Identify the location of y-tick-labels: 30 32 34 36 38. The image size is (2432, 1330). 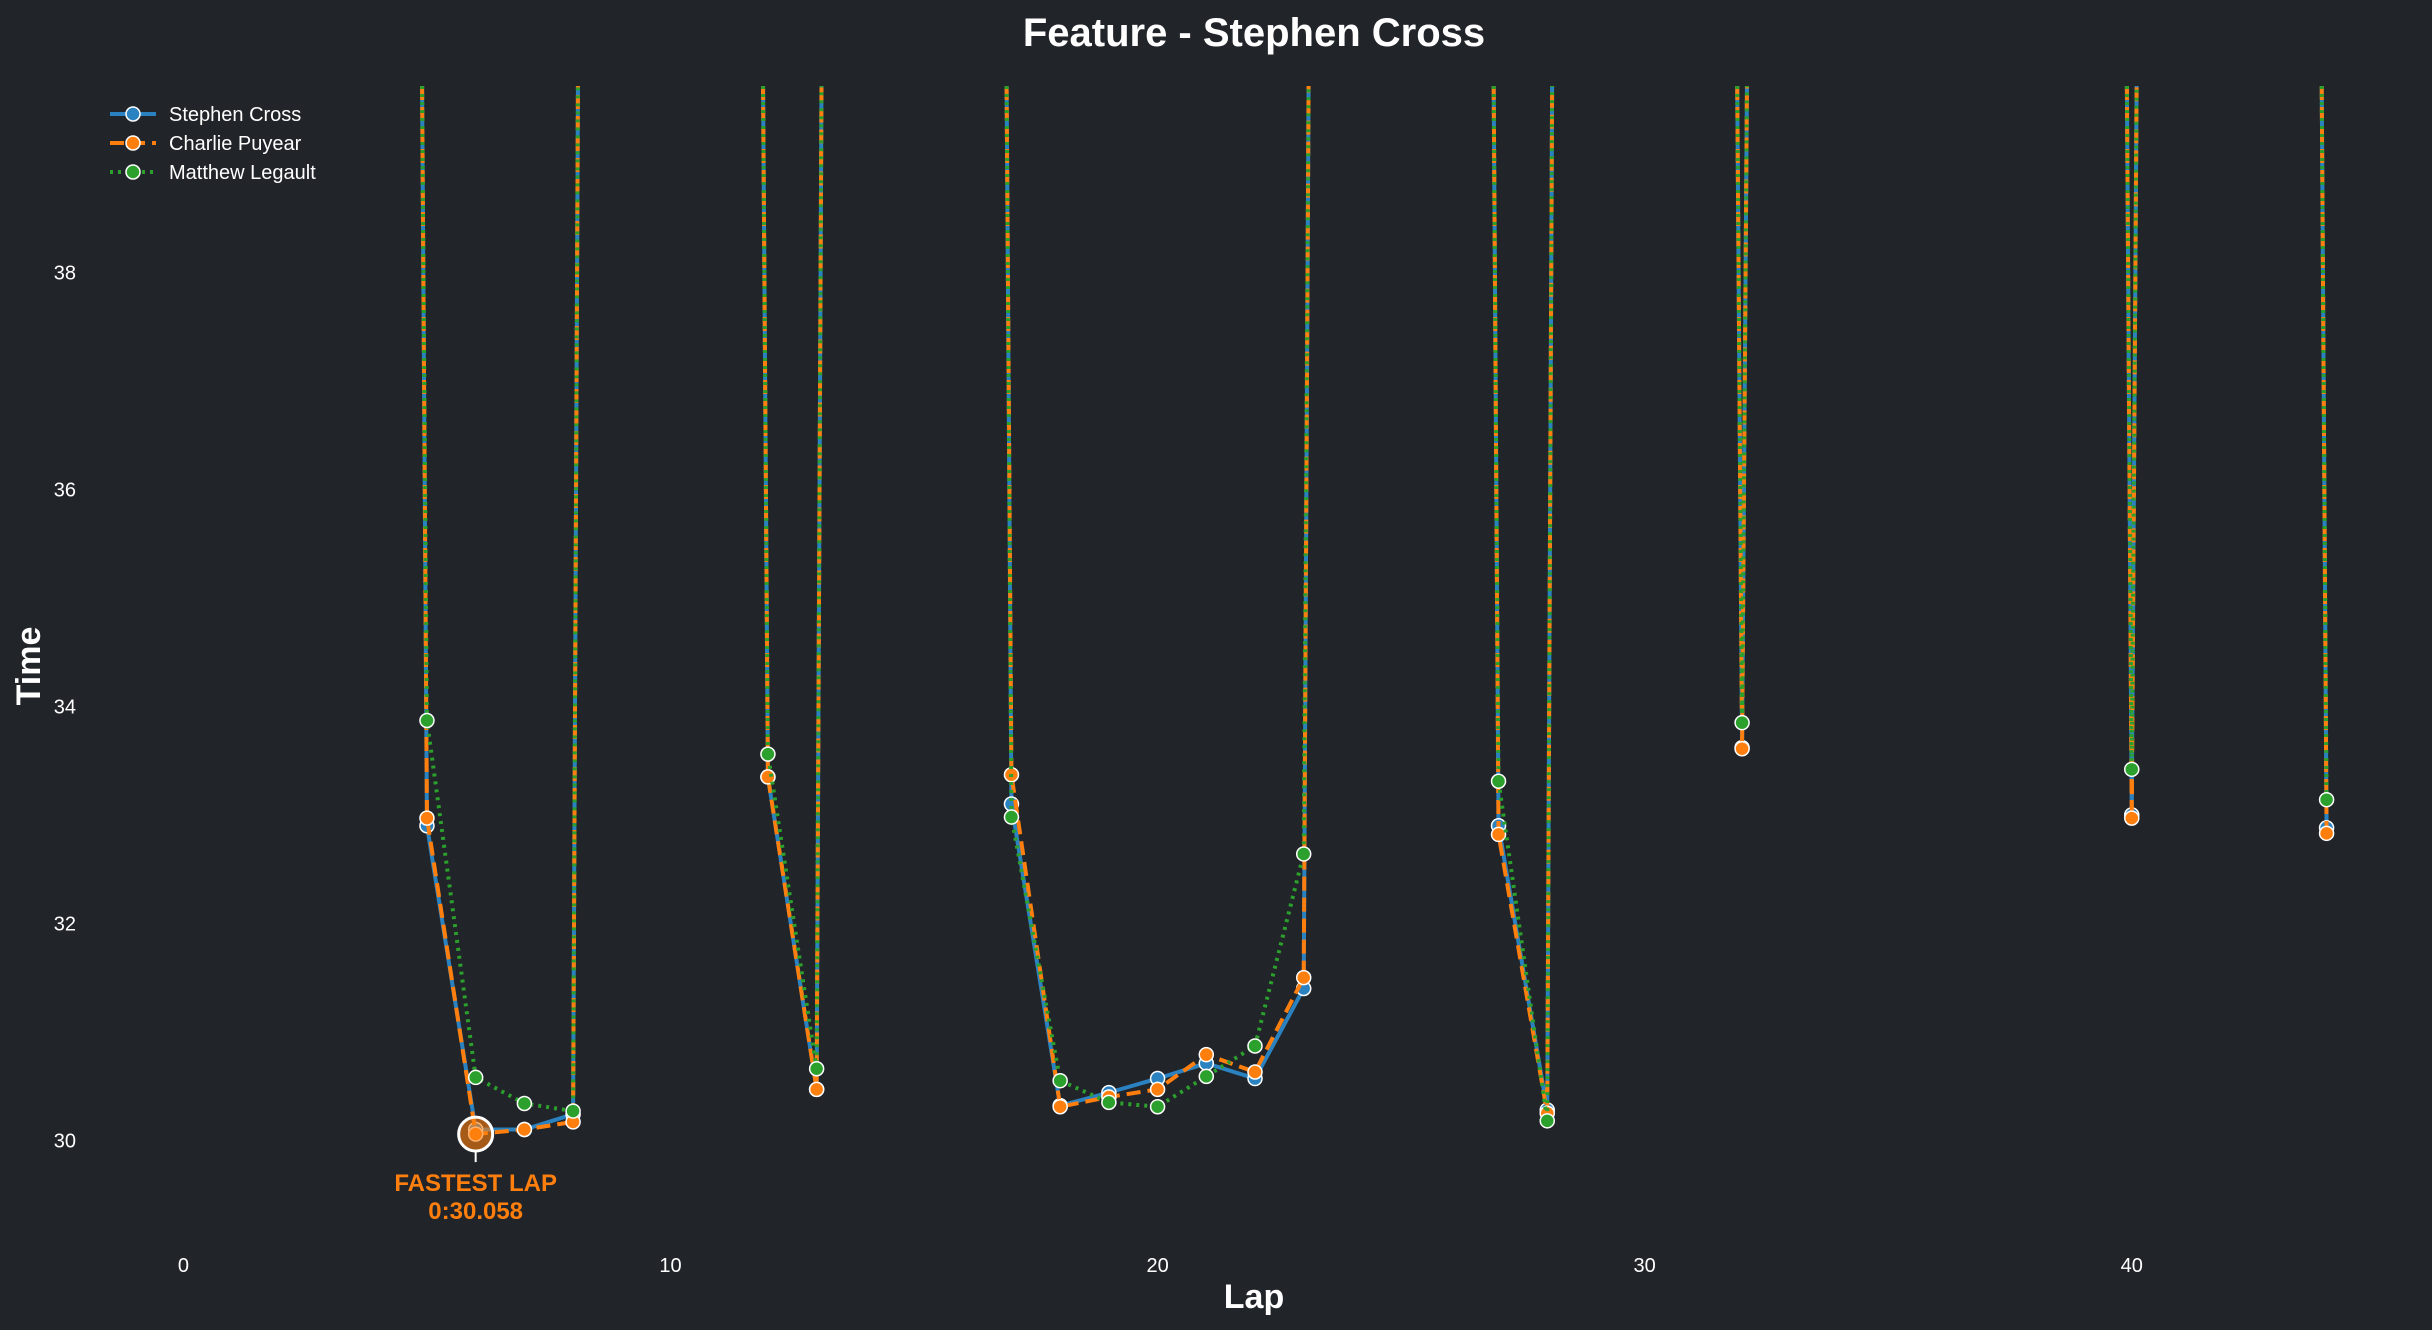
(65, 707).